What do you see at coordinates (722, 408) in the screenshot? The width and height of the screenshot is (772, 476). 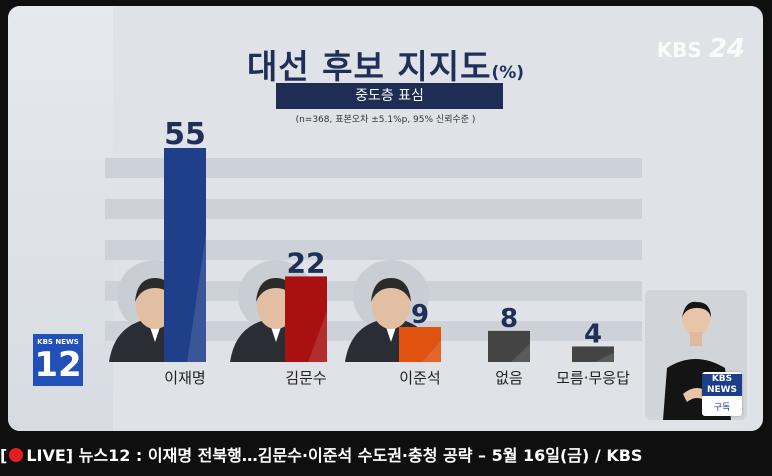 I see `subscribe-label: 구독` at bounding box center [722, 408].